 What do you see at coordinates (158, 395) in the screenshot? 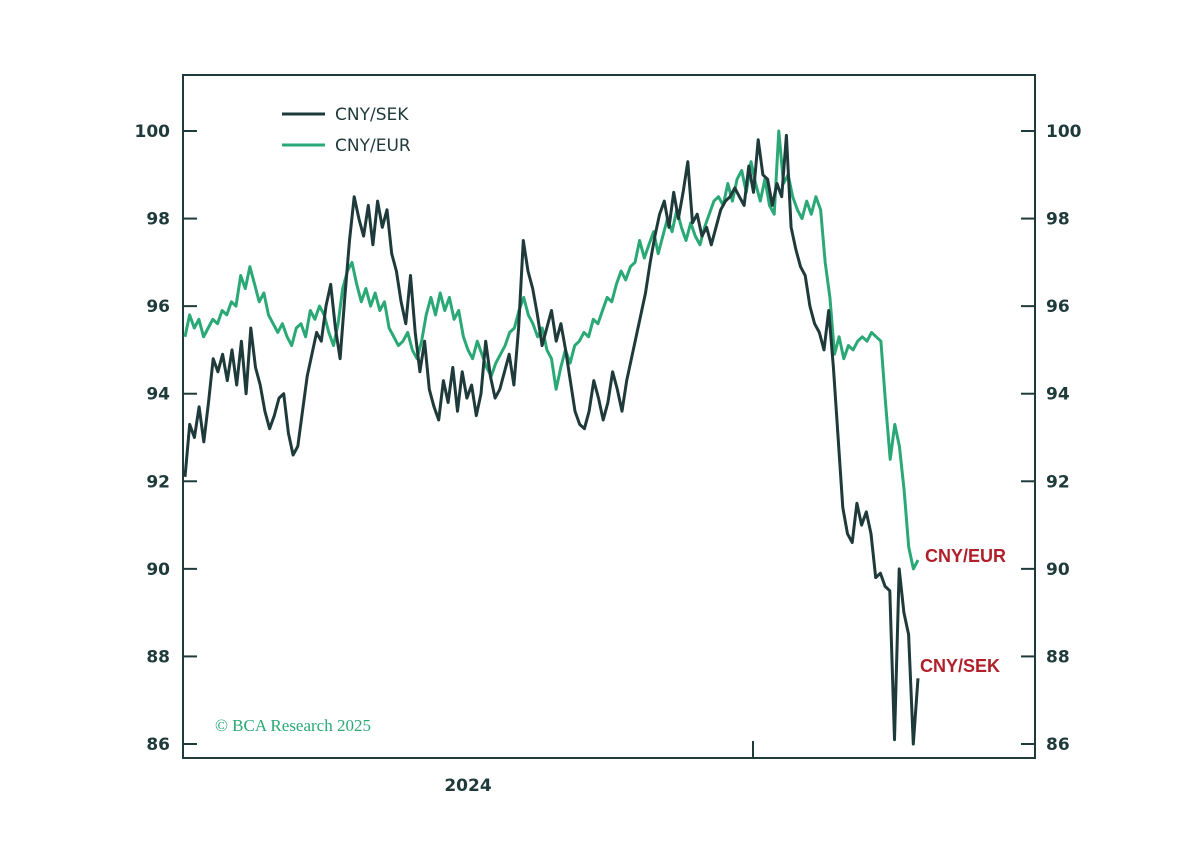
I see `y-tick-label-left: 94` at bounding box center [158, 395].